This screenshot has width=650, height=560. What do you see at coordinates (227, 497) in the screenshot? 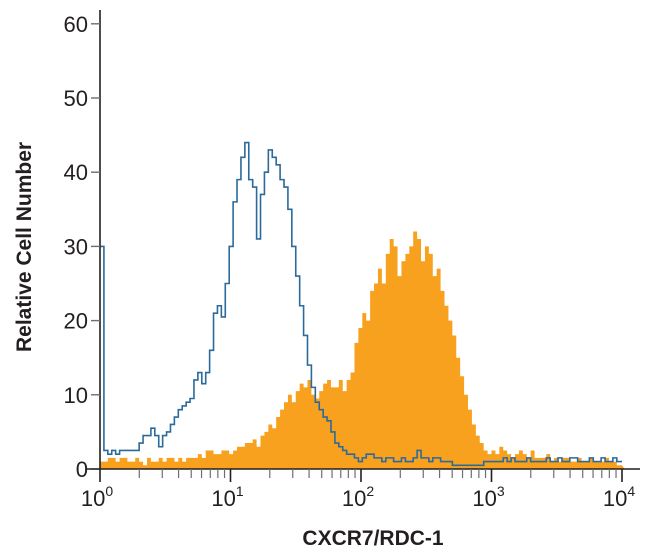
I see `x-tick-label: 10¹` at bounding box center [227, 497].